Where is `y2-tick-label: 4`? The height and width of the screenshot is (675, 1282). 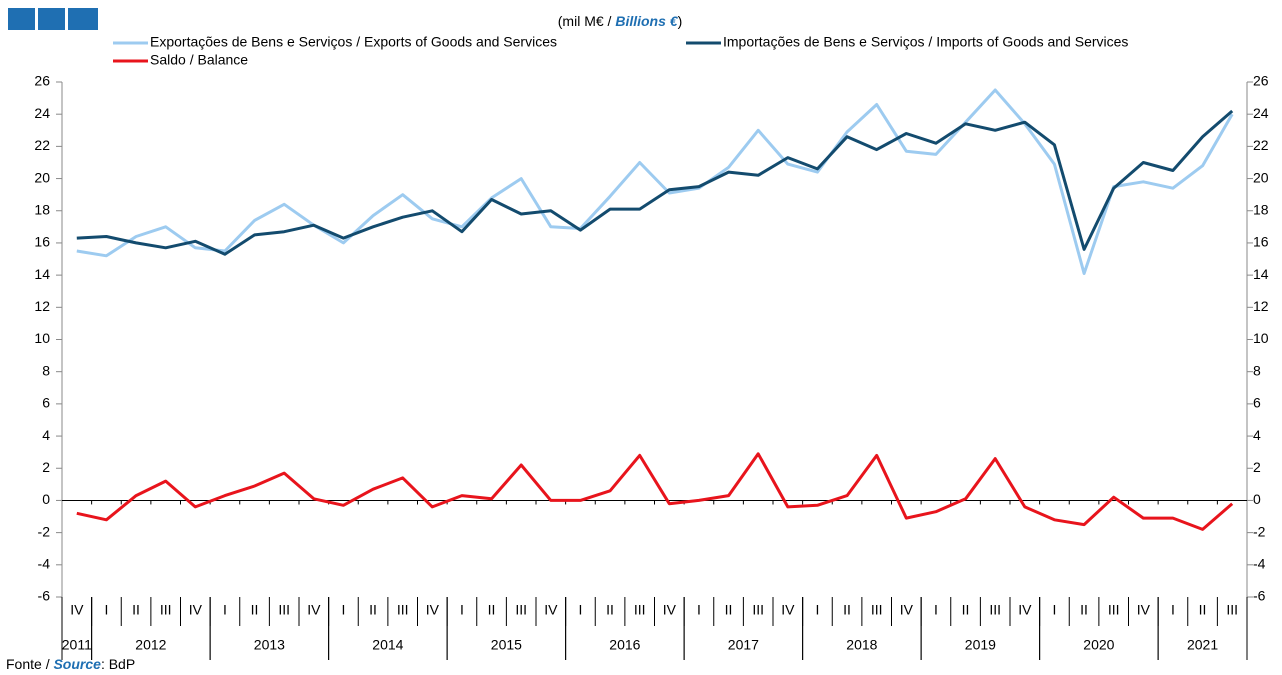 y2-tick-label: 4 is located at coordinates (1257, 435).